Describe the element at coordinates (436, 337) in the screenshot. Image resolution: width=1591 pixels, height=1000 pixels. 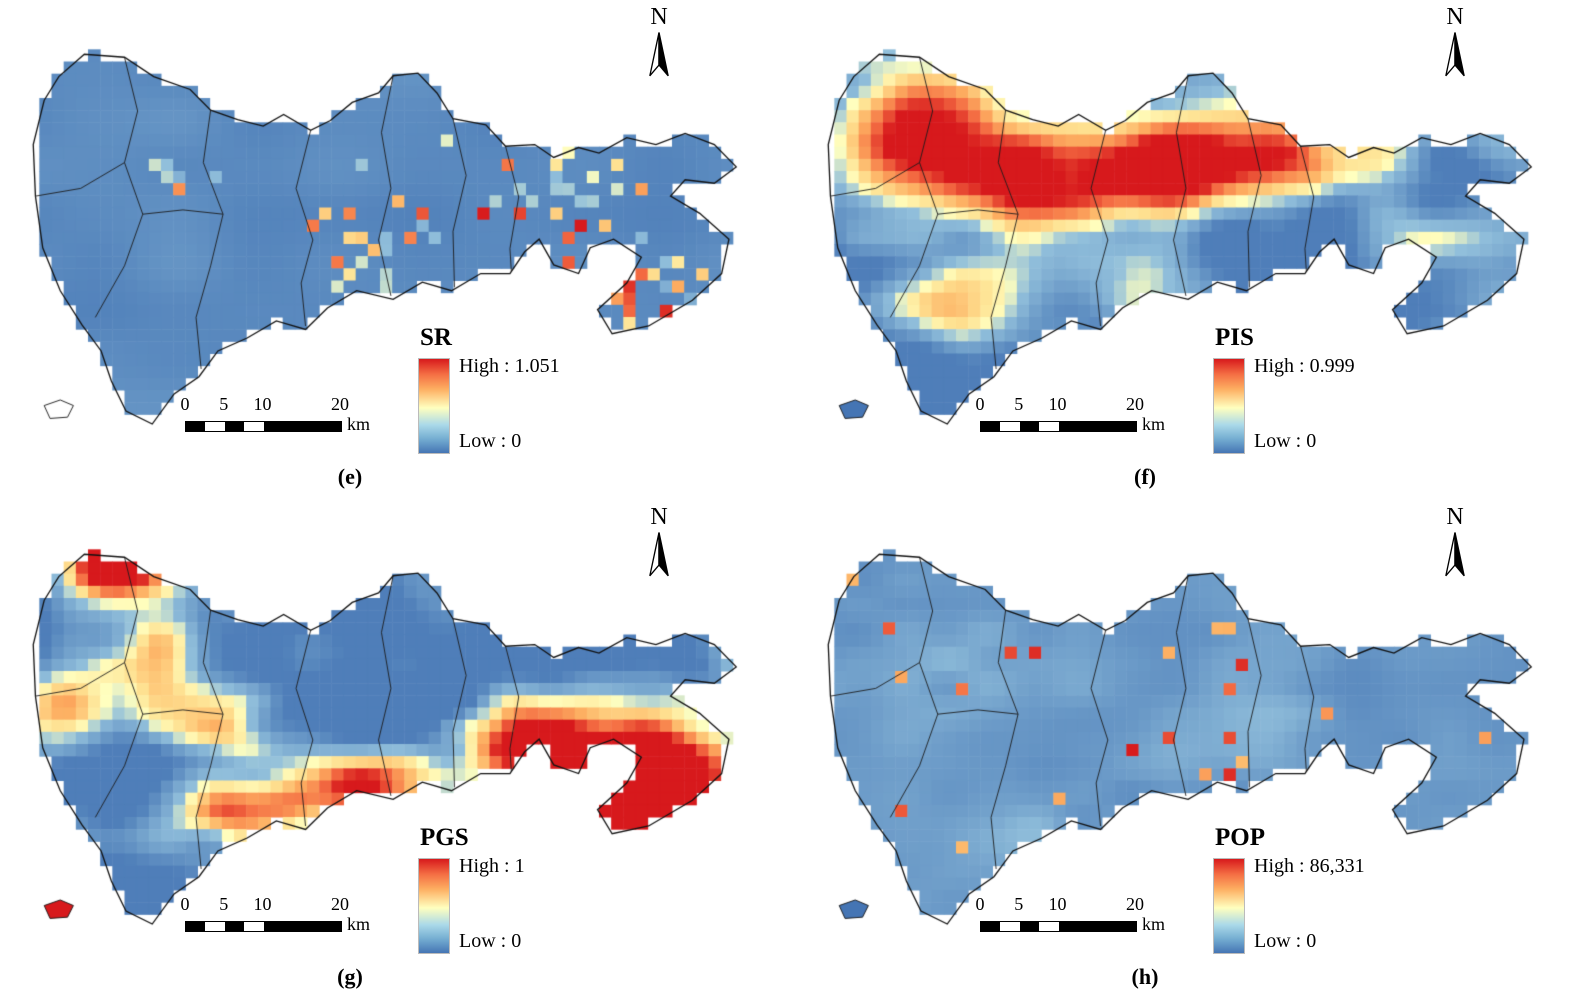
I see `legend-title: SR` at that location.